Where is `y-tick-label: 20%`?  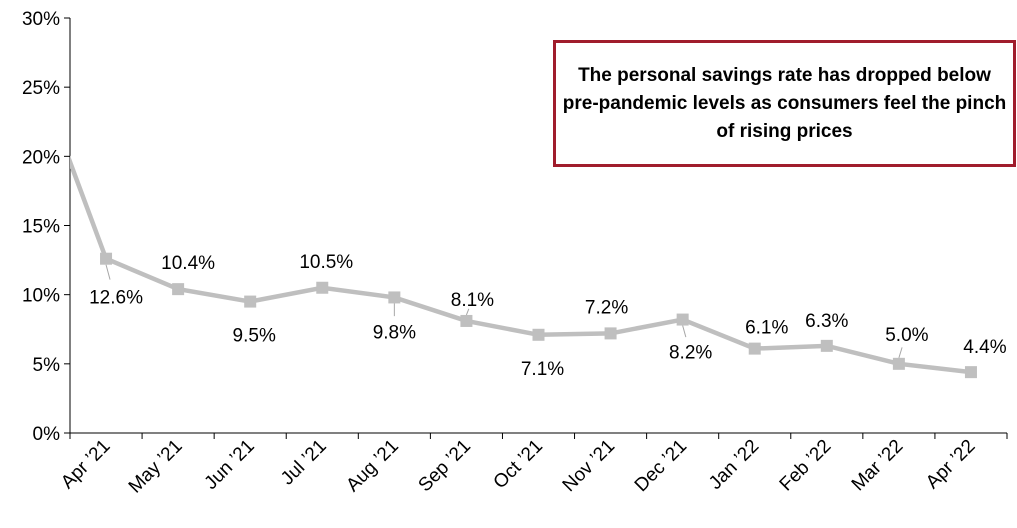
y-tick-label: 20% is located at coordinates (41, 157).